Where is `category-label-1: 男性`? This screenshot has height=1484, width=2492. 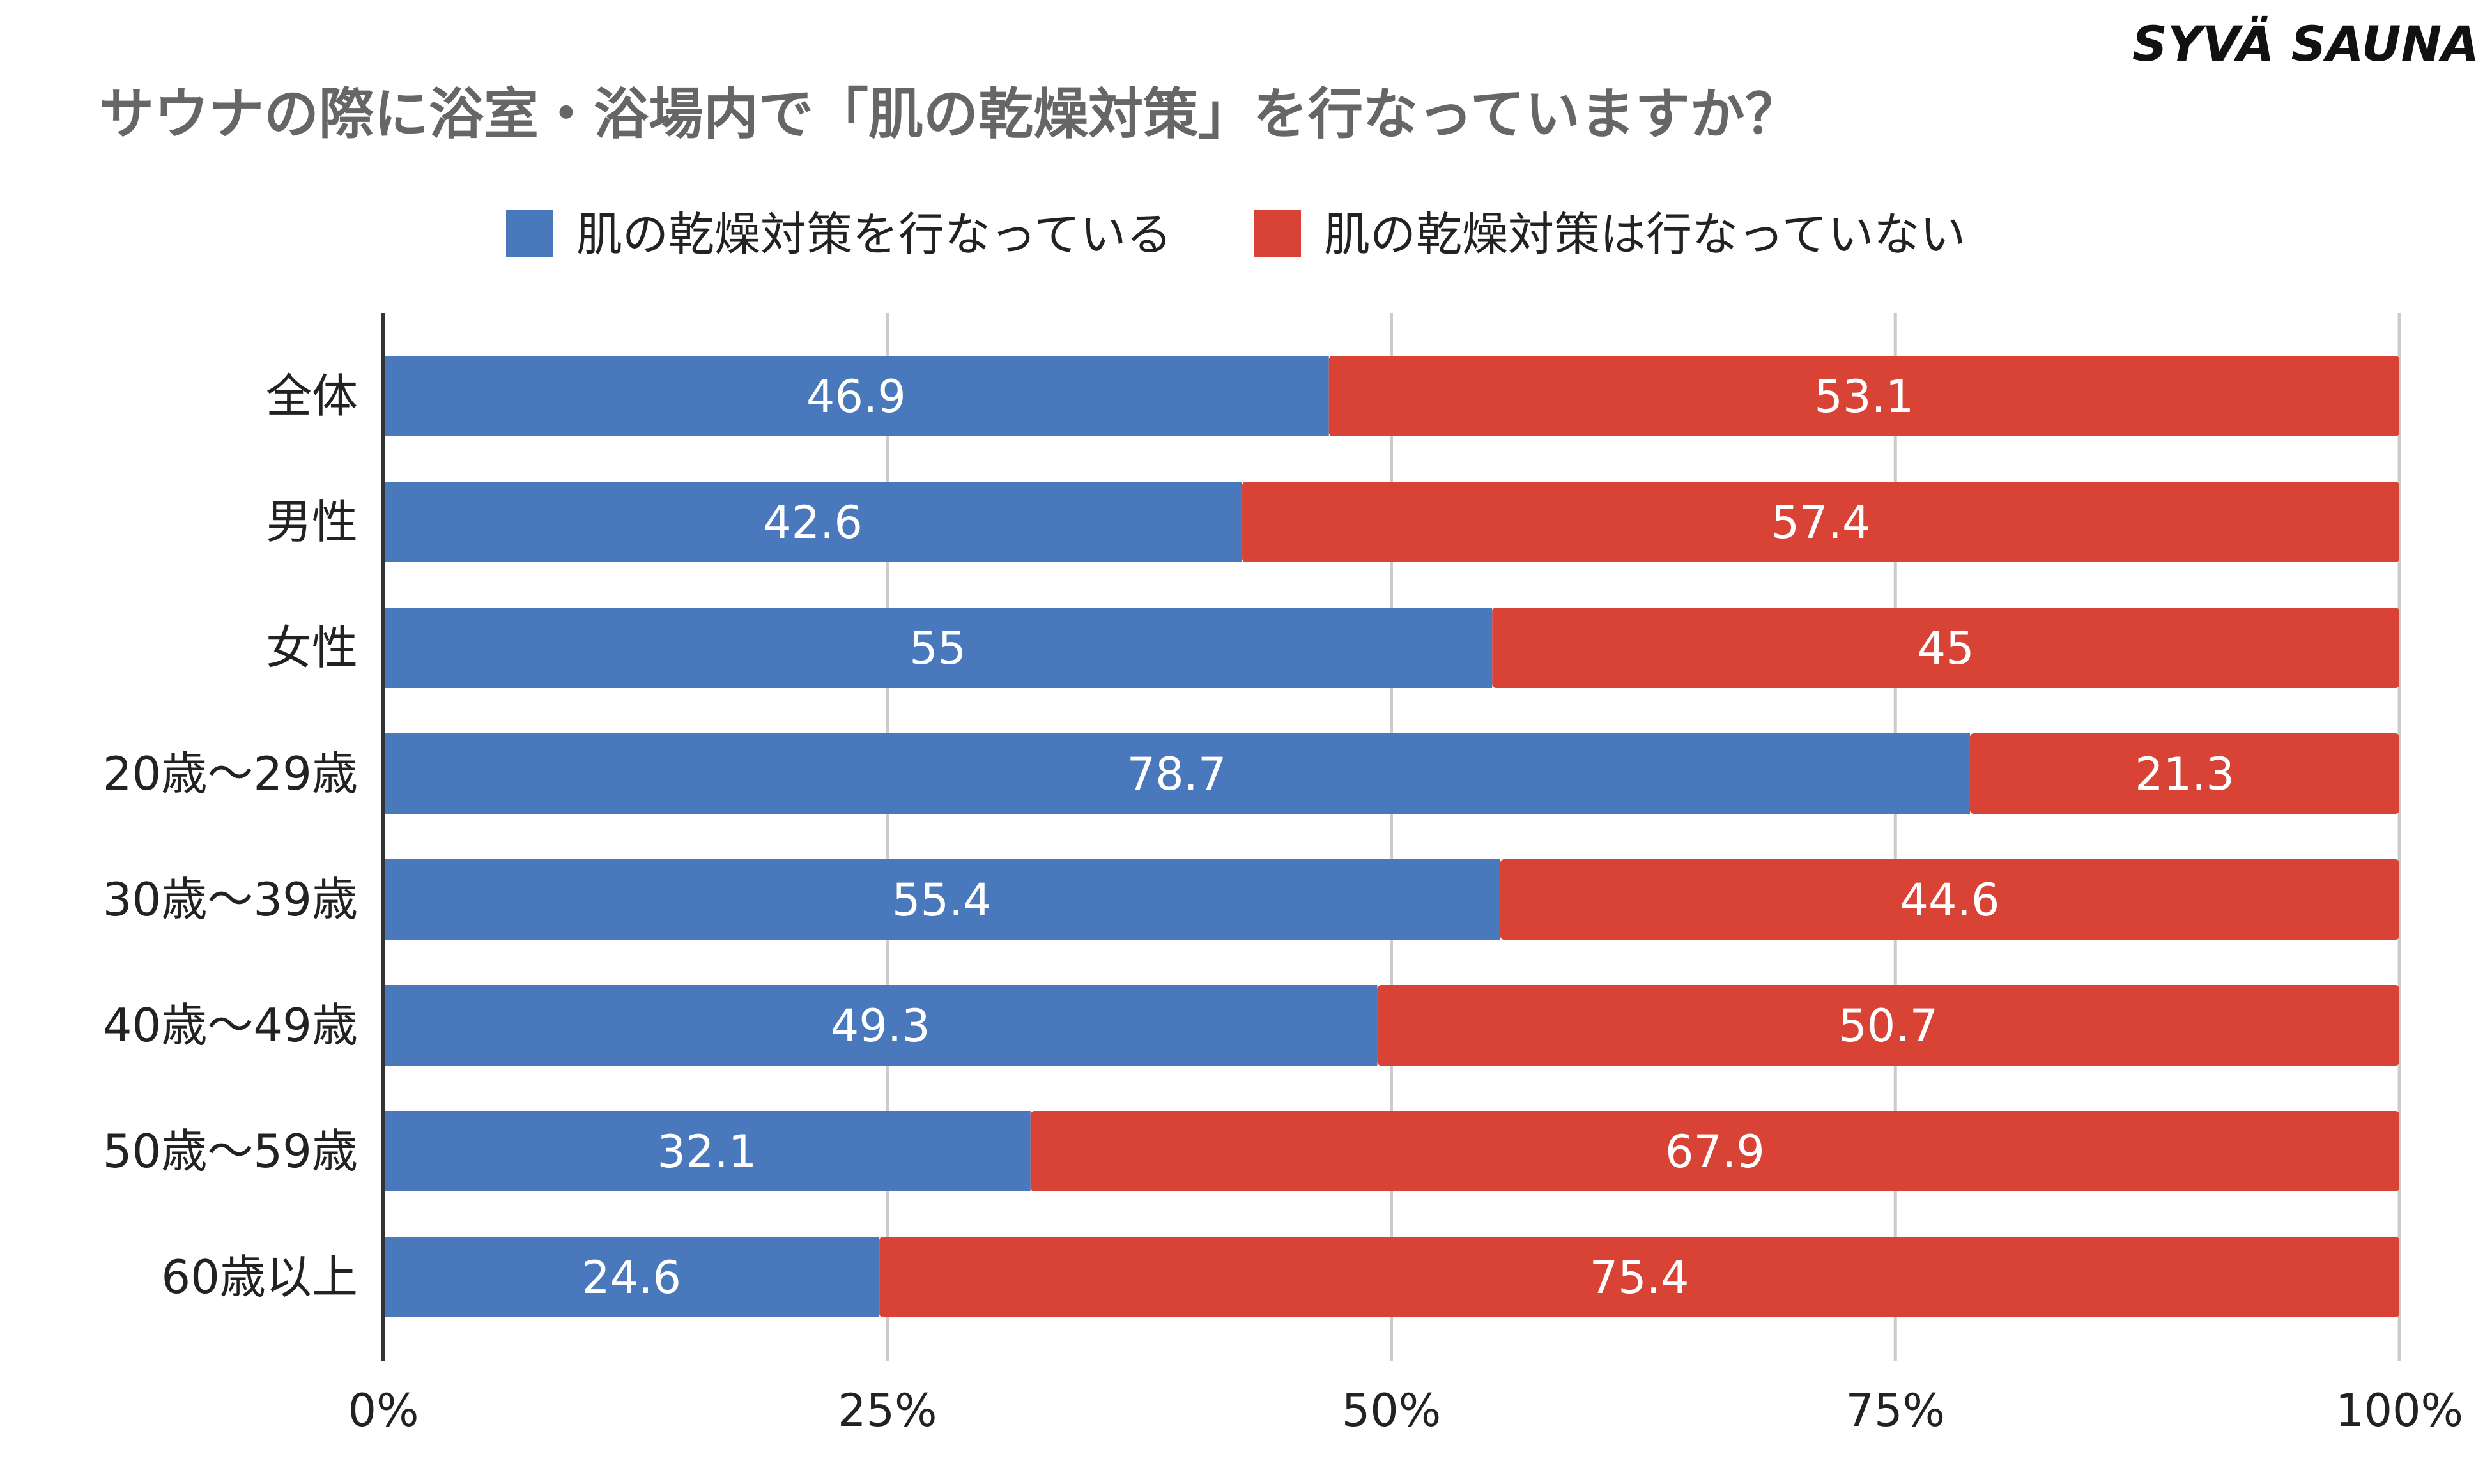
category-label-1: 男性 is located at coordinates (312, 522).